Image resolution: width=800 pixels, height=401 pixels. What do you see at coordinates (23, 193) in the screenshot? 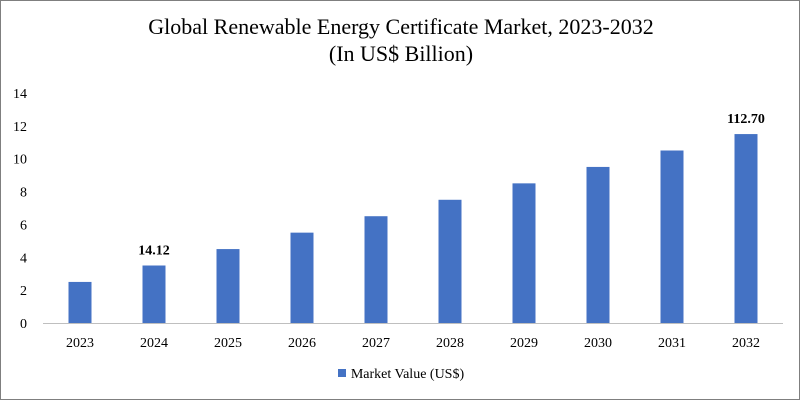
I see `y-tick-label: 8` at bounding box center [23, 193].